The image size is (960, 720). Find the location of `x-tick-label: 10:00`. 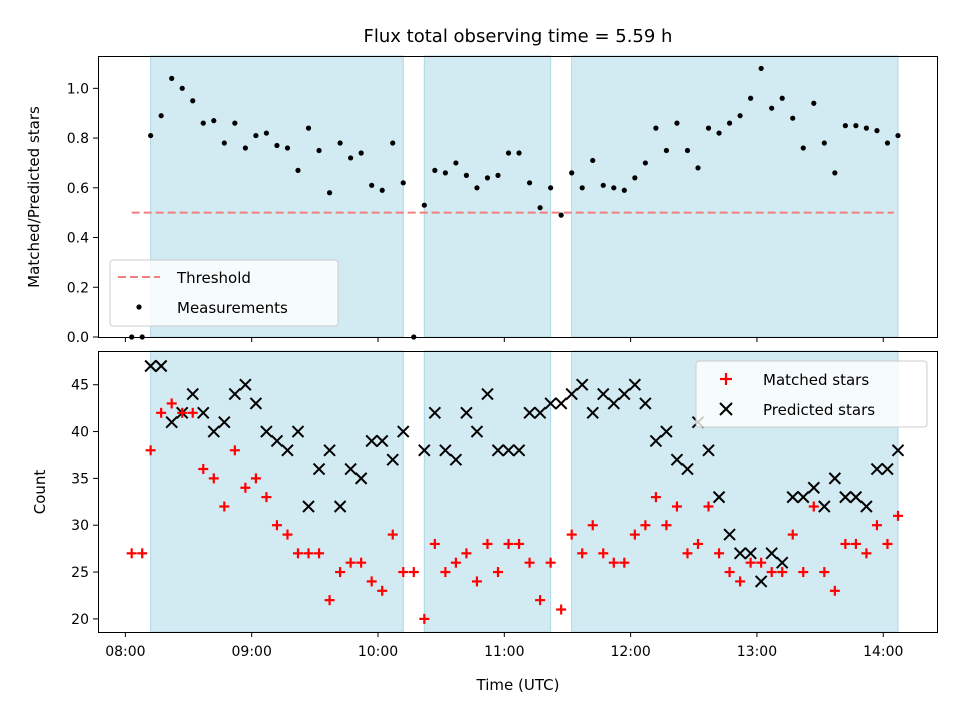

x-tick-label: 10:00 is located at coordinates (378, 652).